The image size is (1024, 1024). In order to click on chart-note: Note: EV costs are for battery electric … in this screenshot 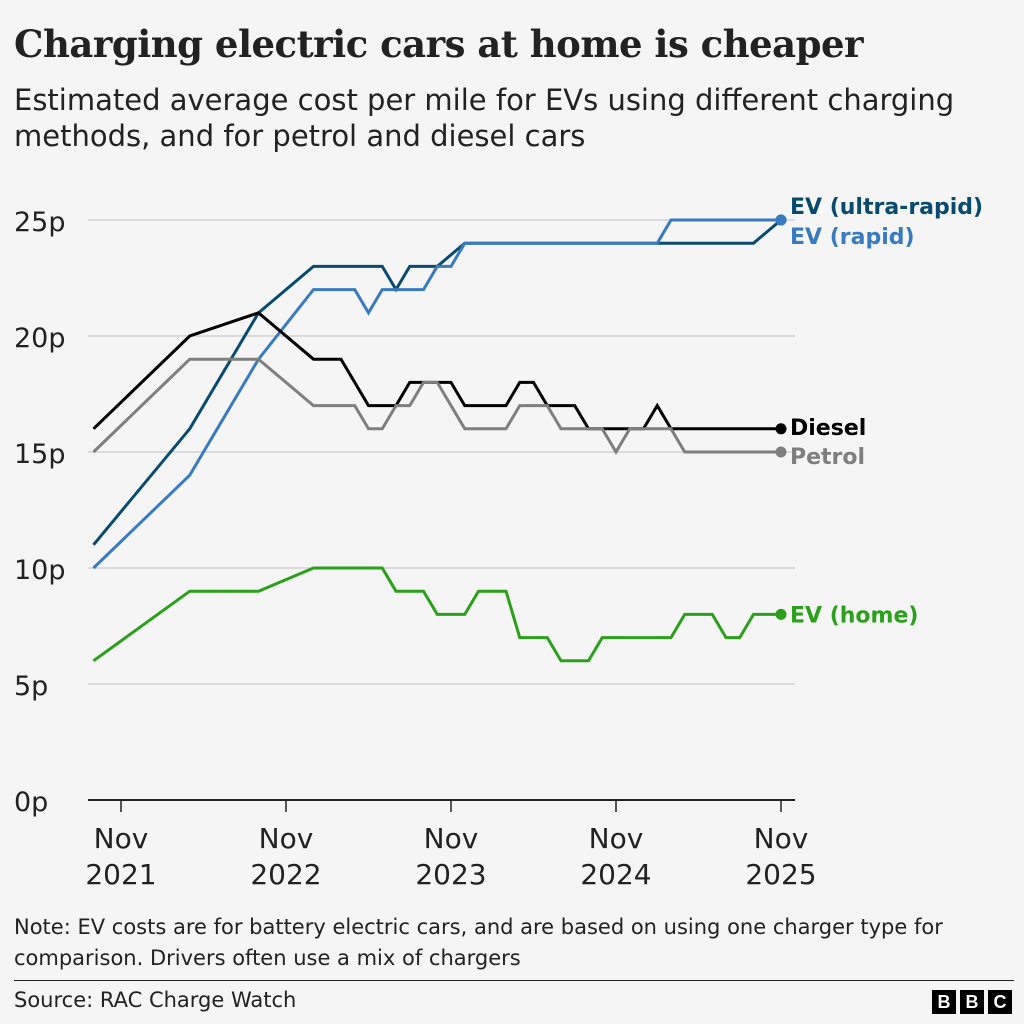, I will do `click(478, 942)`.